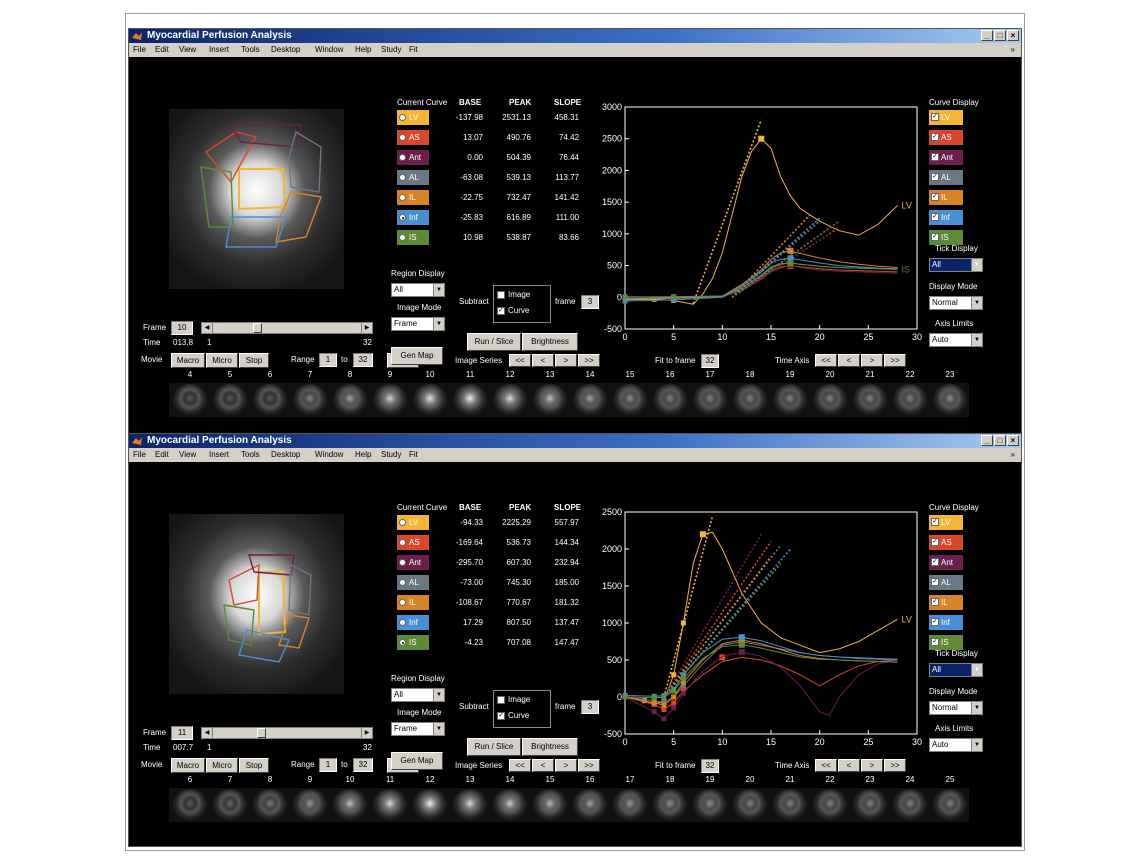 Image resolution: width=1148 pixels, height=862 pixels. I want to click on stop-button: Stop, so click(254, 360).